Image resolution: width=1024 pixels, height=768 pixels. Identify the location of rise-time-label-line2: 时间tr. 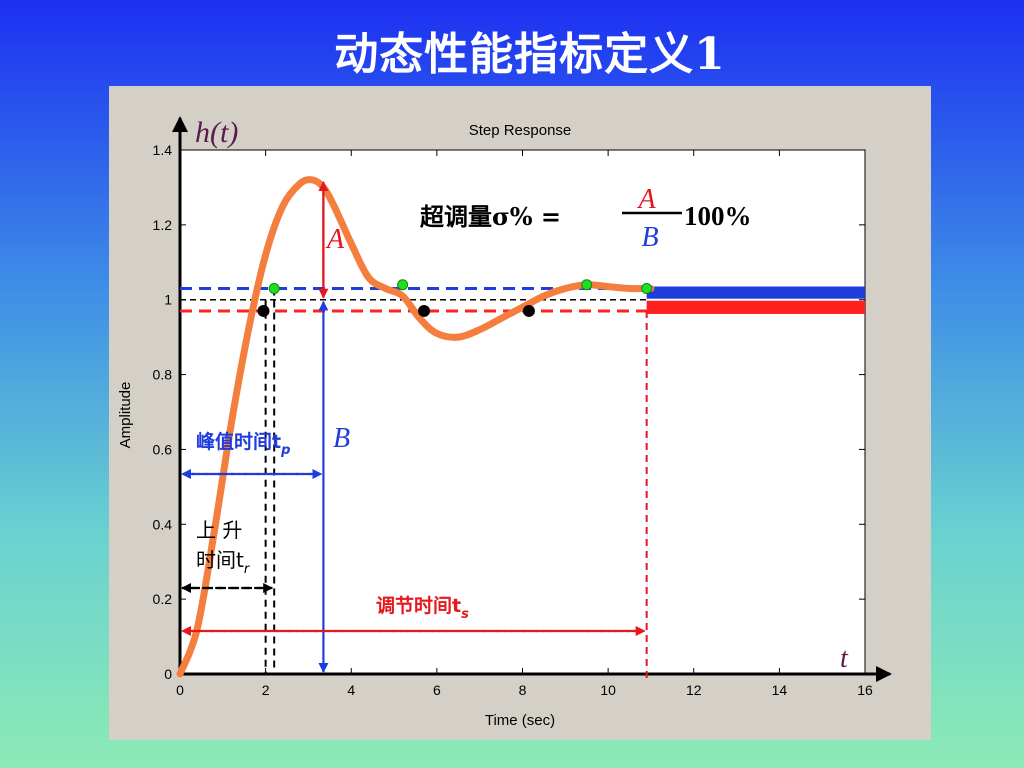
(223, 562).